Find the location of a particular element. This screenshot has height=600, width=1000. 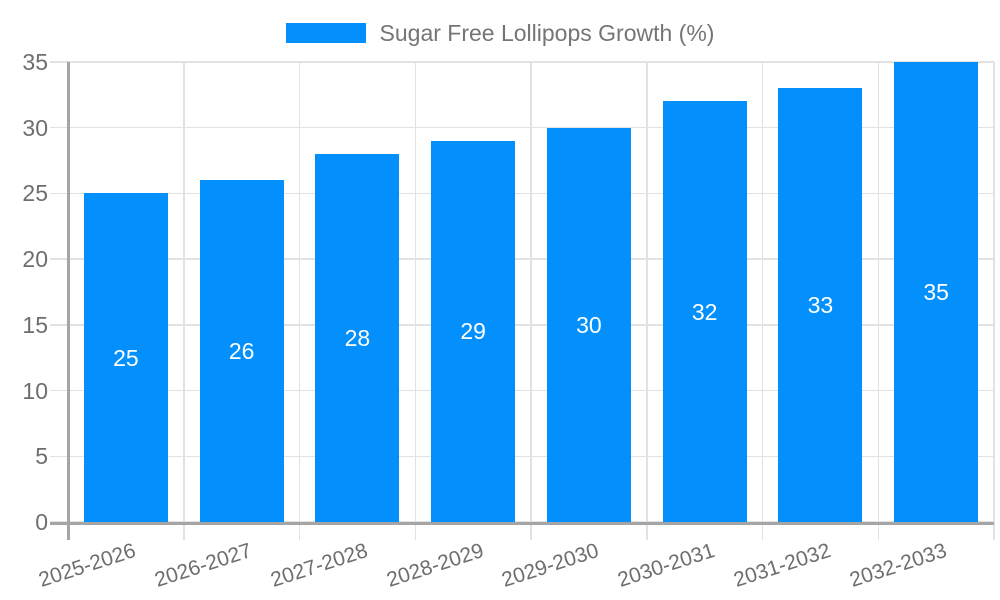

x-axis-category-label: 2031-2032 is located at coordinates (782, 565).